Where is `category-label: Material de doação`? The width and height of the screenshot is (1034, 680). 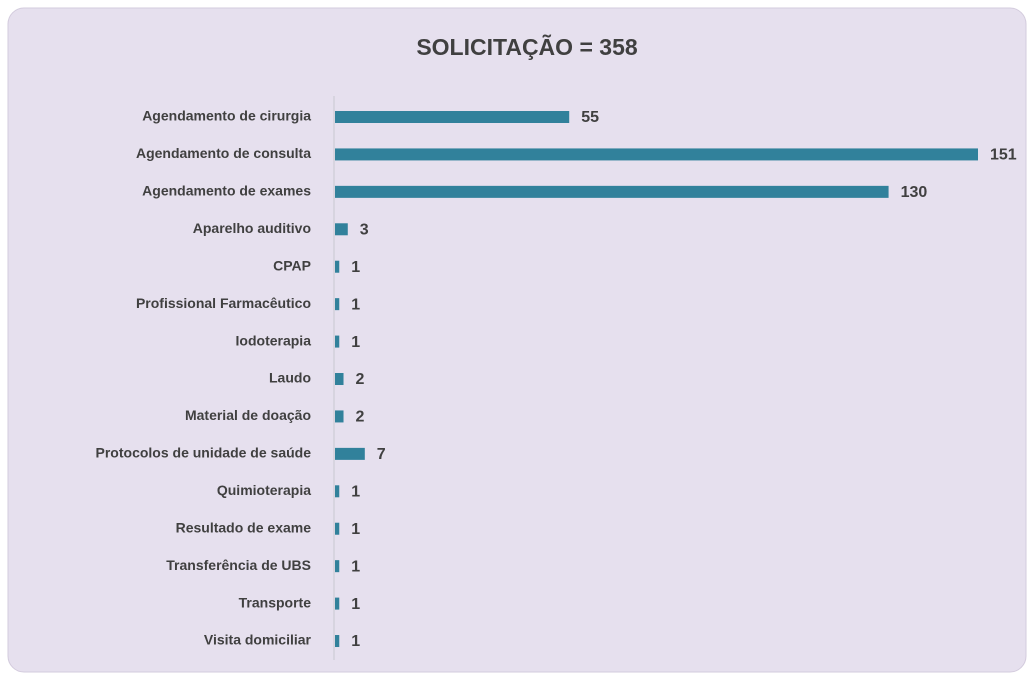 category-label: Material de doação is located at coordinates (248, 415).